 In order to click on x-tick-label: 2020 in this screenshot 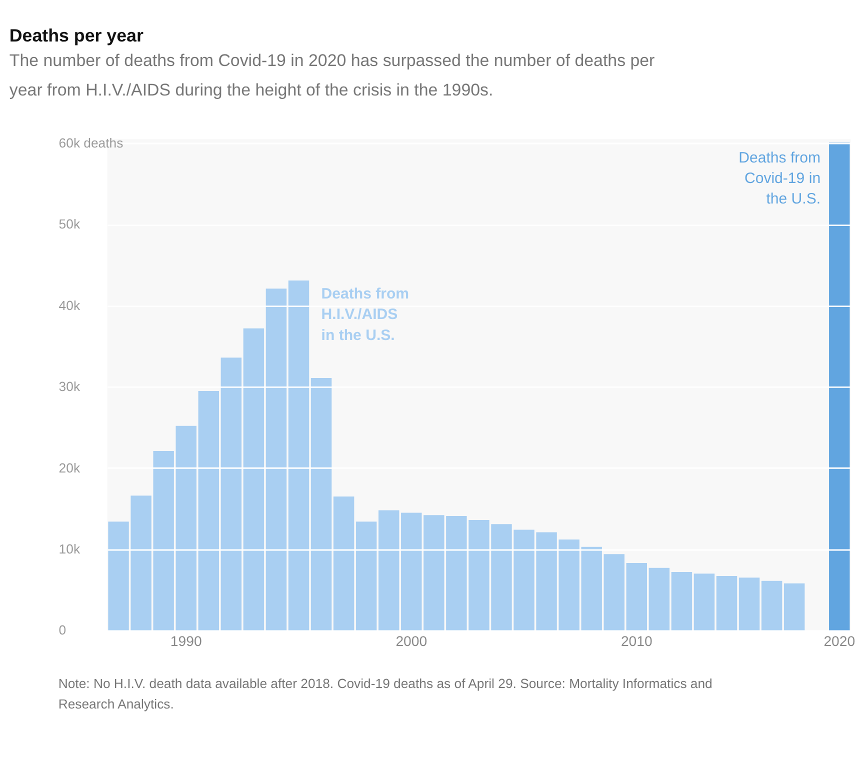, I will do `click(840, 640)`.